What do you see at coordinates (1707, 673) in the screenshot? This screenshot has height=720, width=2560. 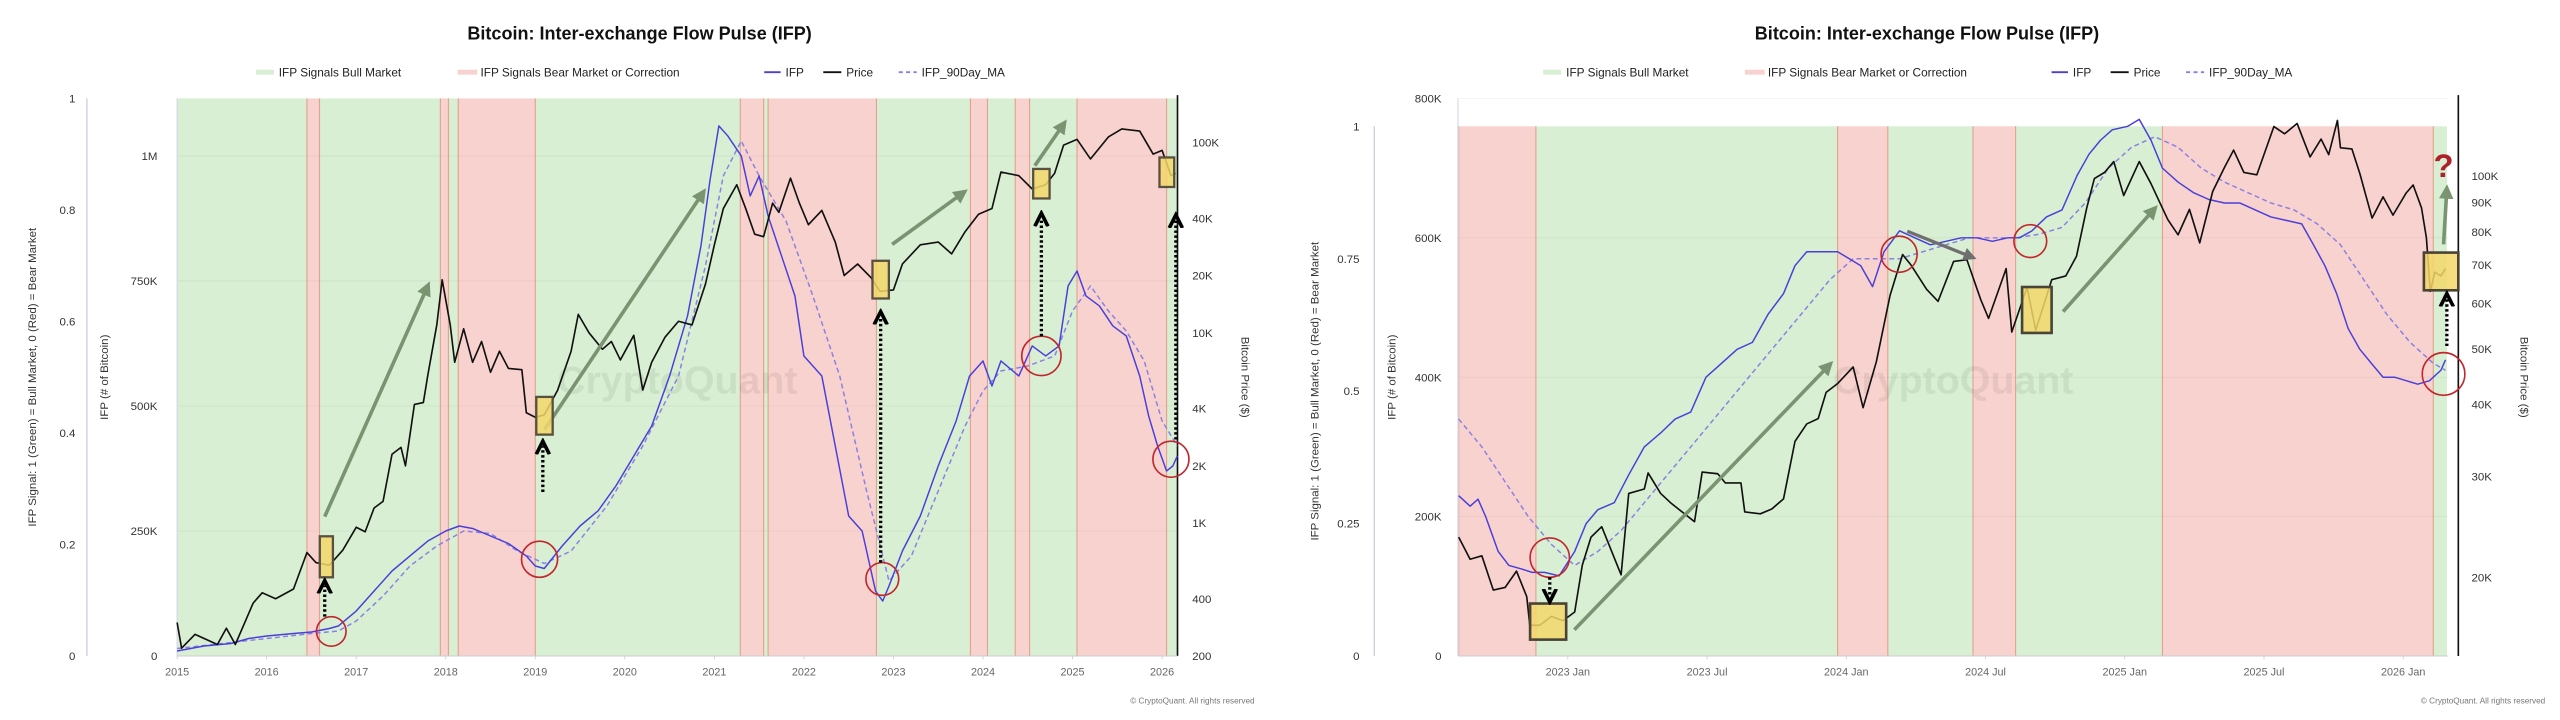 I see `x-tick-label: 2023 Jul` at bounding box center [1707, 673].